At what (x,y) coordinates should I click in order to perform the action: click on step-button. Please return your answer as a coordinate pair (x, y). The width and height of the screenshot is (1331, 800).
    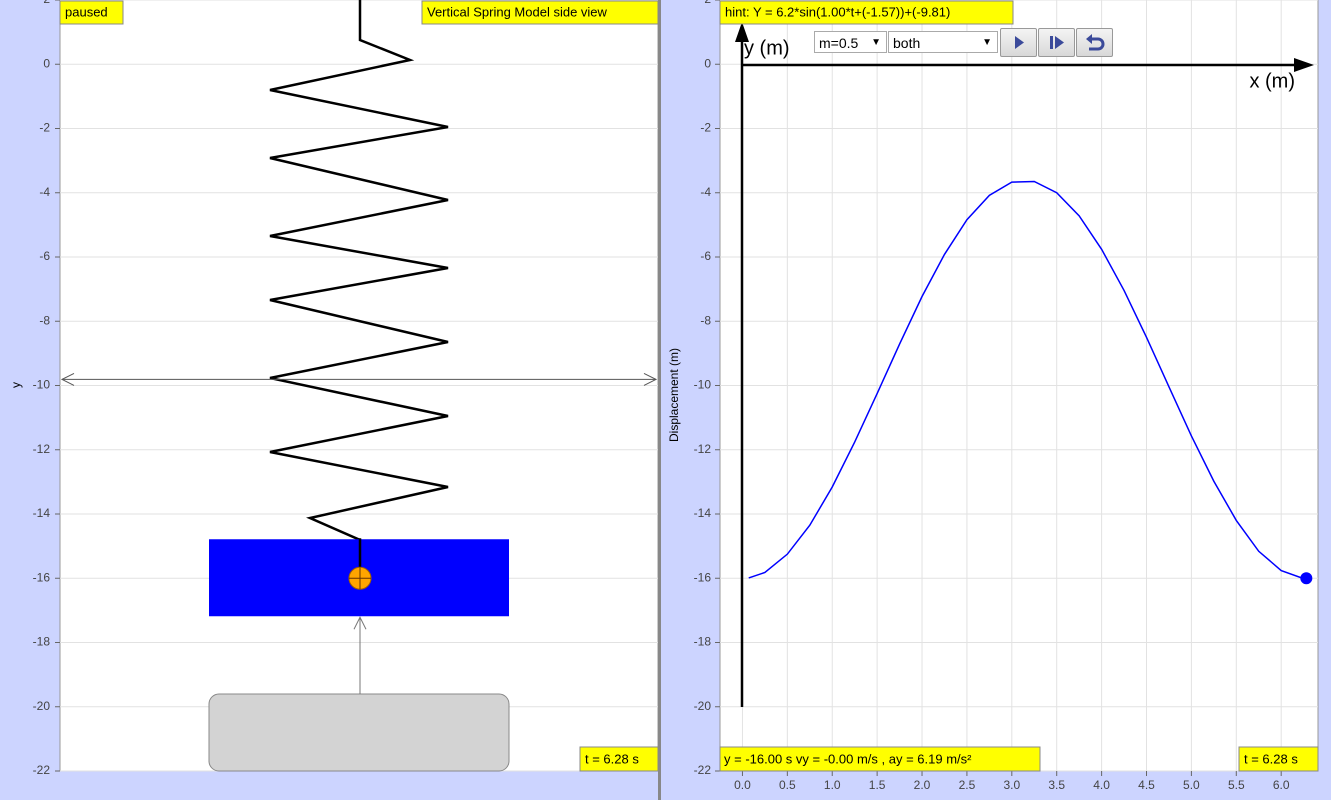
    Looking at the image, I should click on (1056, 42).